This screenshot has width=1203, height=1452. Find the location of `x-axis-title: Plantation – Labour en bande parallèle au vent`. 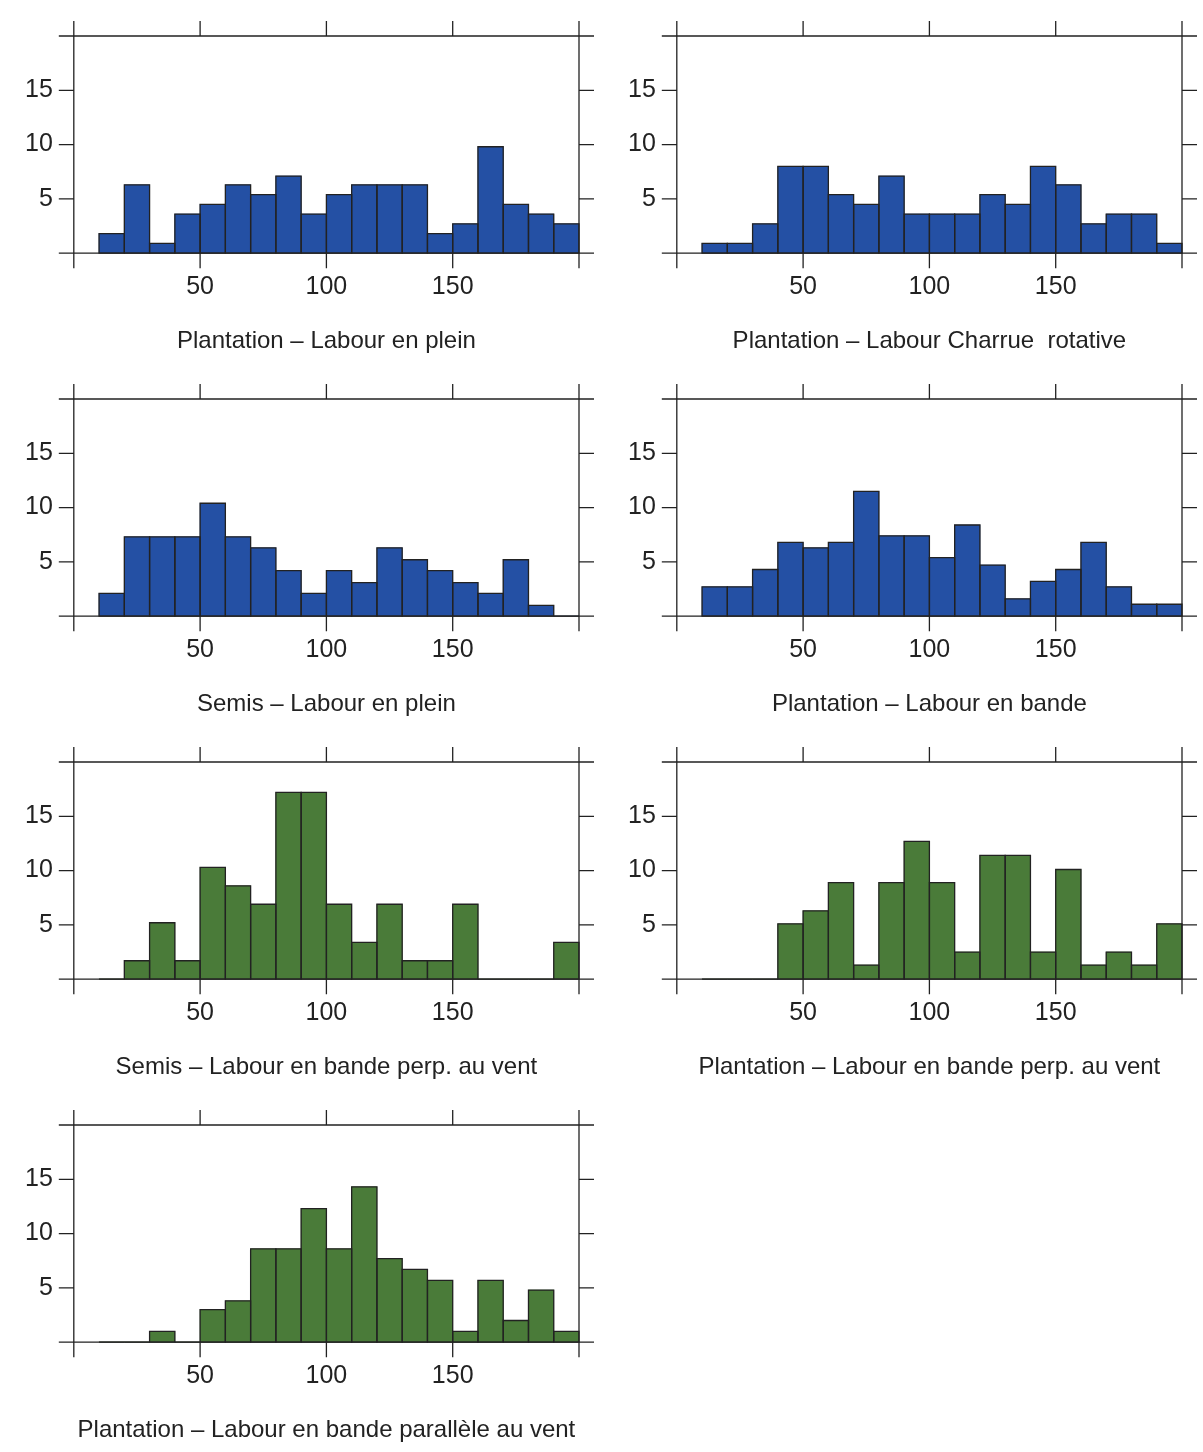

x-axis-title: Plantation – Labour en bande parallèle au vent is located at coordinates (326, 1429).